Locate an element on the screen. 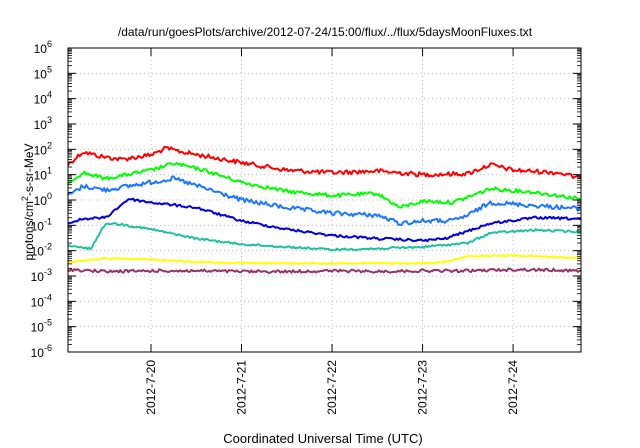 Image resolution: width=640 pixels, height=448 pixels. y-tick-label: 10⁰ is located at coordinates (43, 199).